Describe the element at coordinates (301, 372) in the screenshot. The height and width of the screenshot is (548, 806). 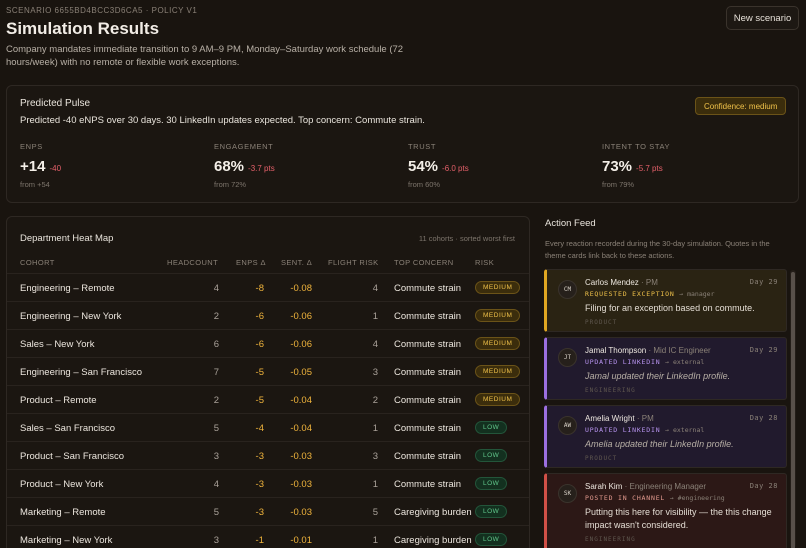
I see `sentiment-delta-cell: -0.05` at that location.